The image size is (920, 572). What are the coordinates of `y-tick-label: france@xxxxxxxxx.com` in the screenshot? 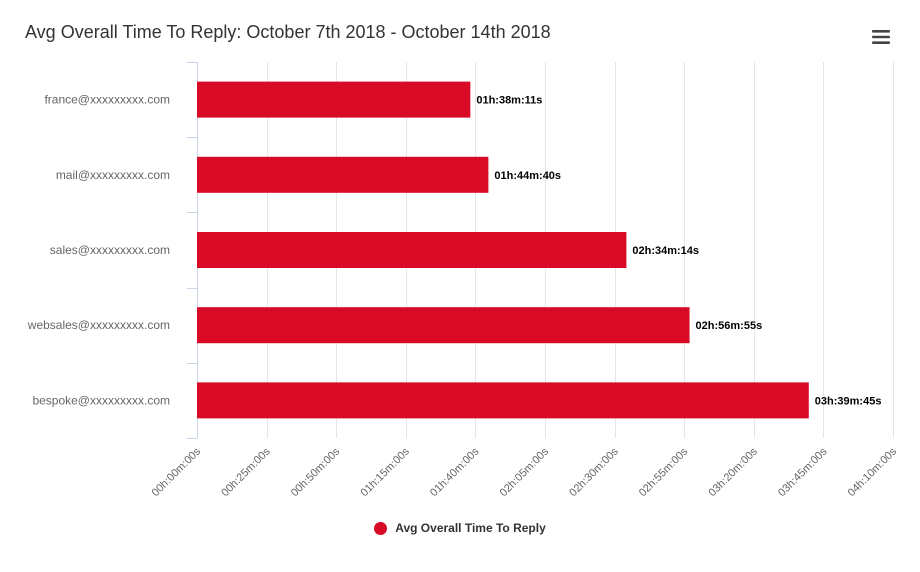 It's located at (107, 100).